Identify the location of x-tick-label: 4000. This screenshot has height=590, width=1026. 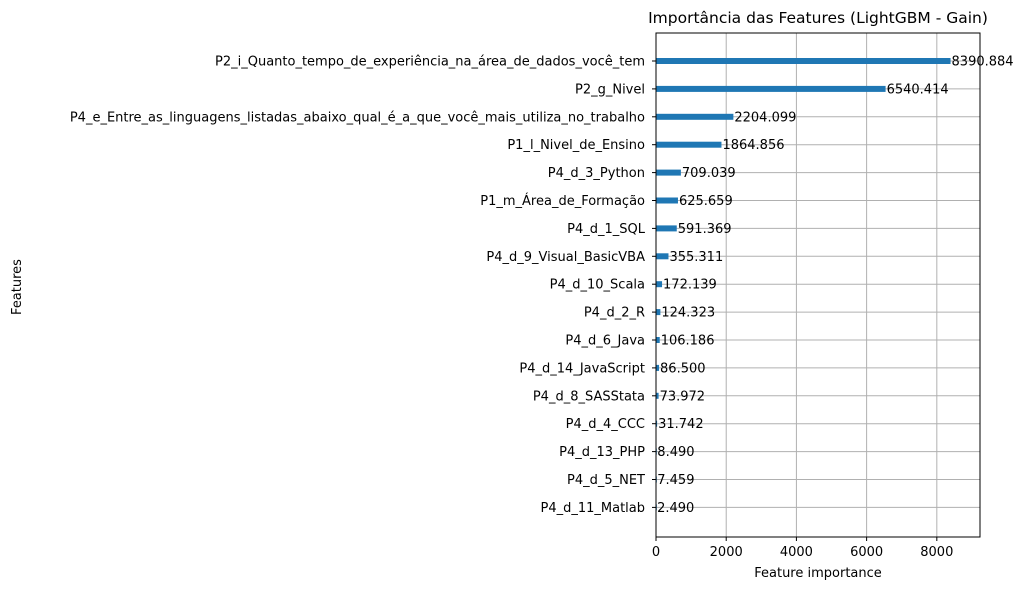
(796, 552).